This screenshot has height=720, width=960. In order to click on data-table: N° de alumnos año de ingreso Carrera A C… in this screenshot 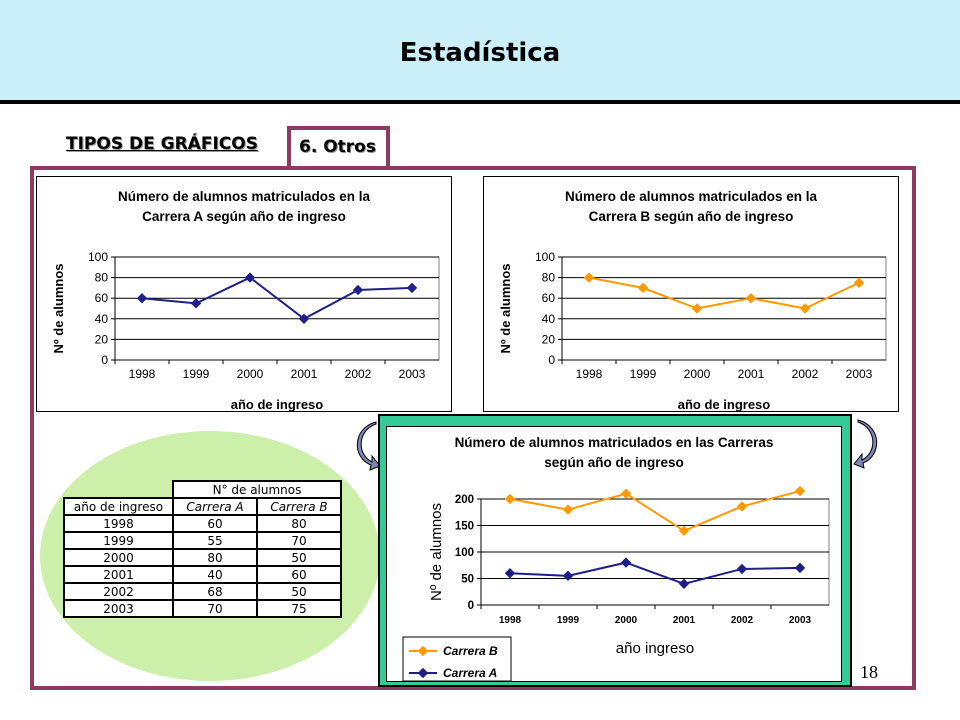, I will do `click(202, 549)`.